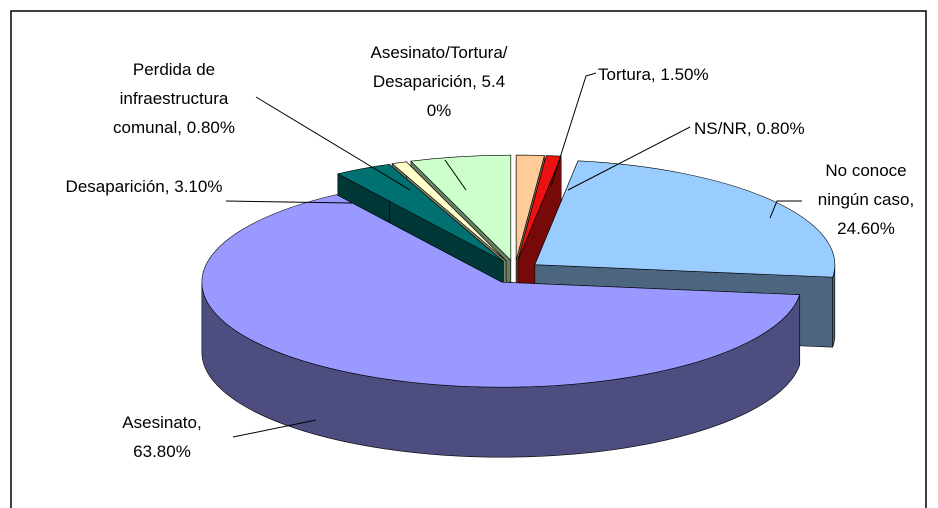 Image resolution: width=938 pixels, height=508 pixels. I want to click on data-label: NS/NR 0.80%, so click(749, 128).